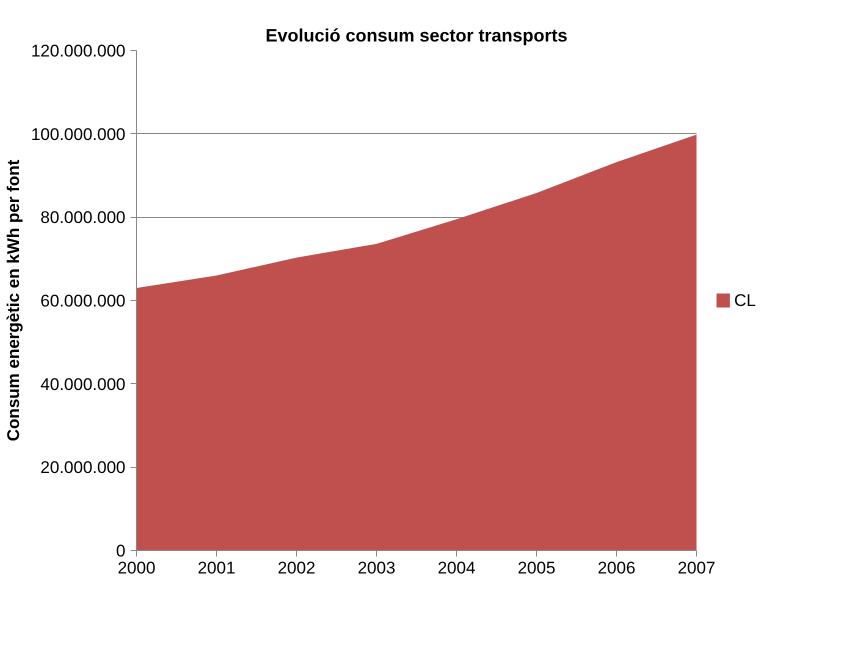  Describe the element at coordinates (13, 300) in the screenshot. I see `y-axis-title: Consum energètic en kWh per font` at that location.